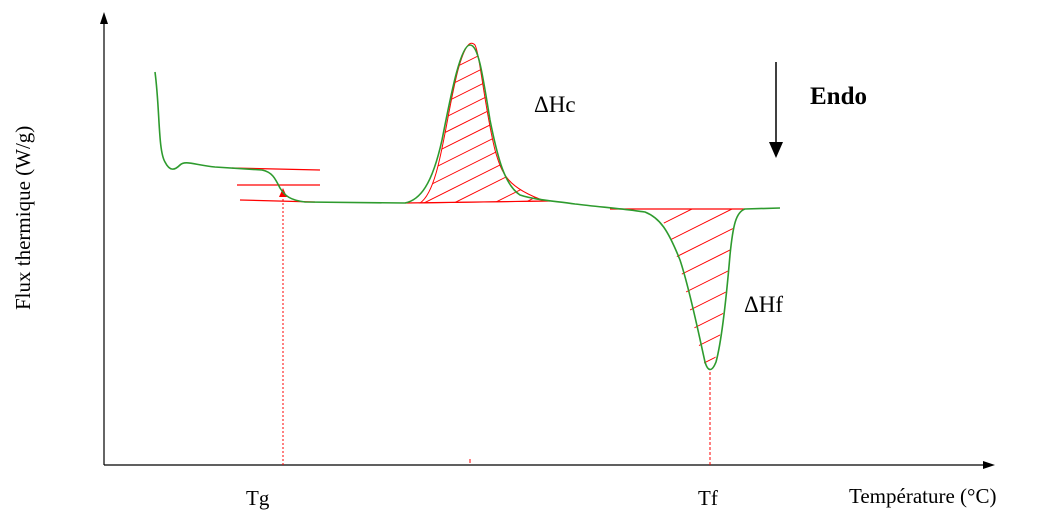 The height and width of the screenshot is (512, 1053). What do you see at coordinates (23, 218) in the screenshot?
I see `y-axis-label: Flux thermique (W/g)` at bounding box center [23, 218].